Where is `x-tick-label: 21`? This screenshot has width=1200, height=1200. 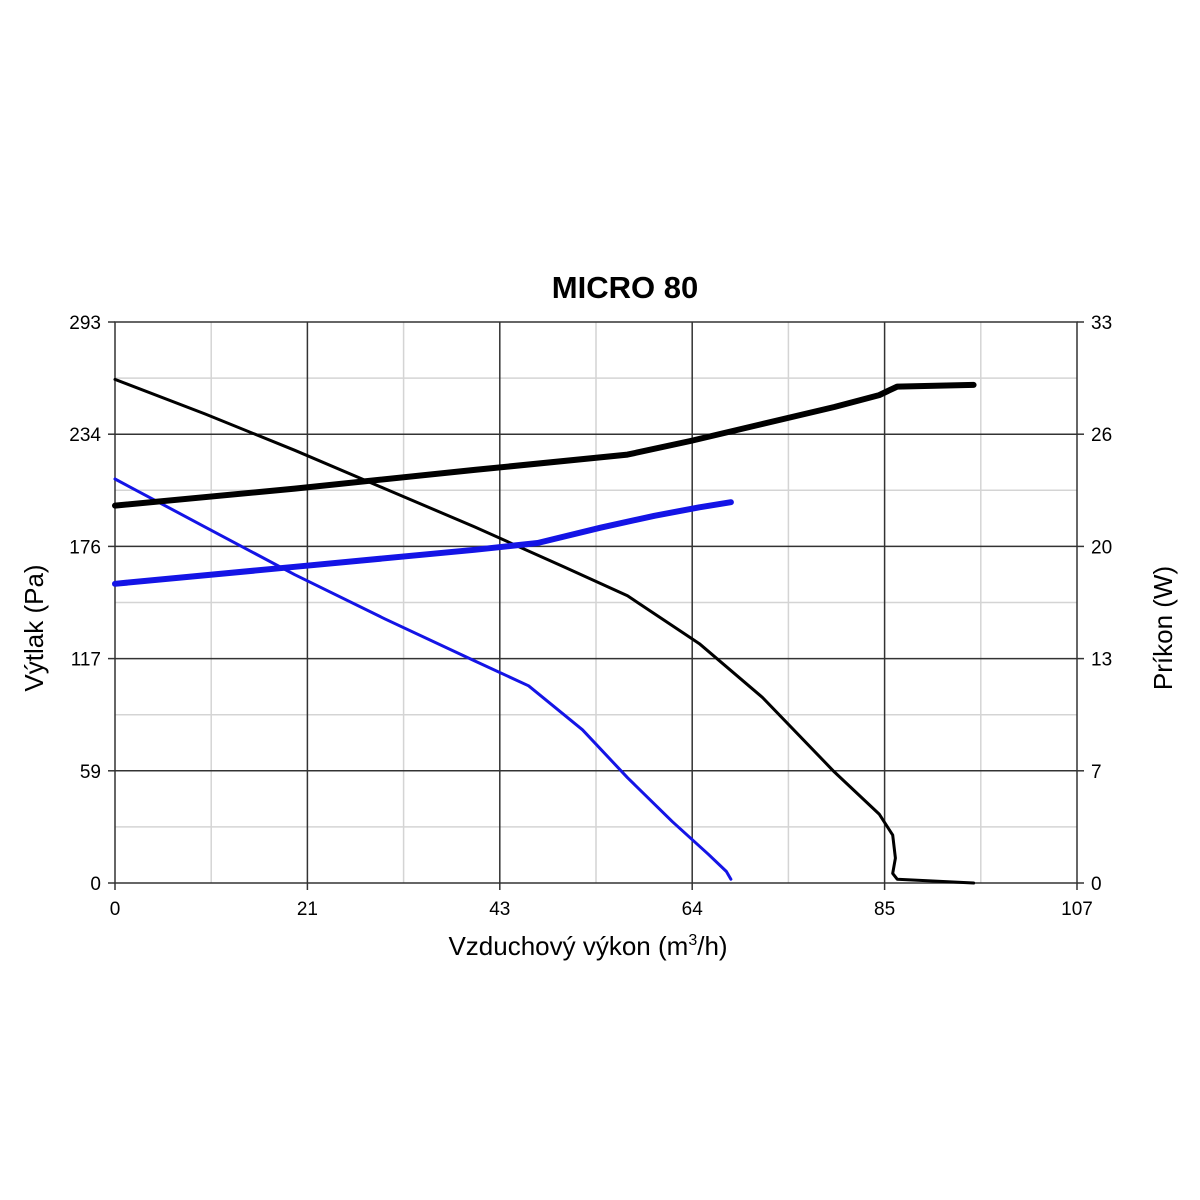 x-tick-label: 21 is located at coordinates (307, 909).